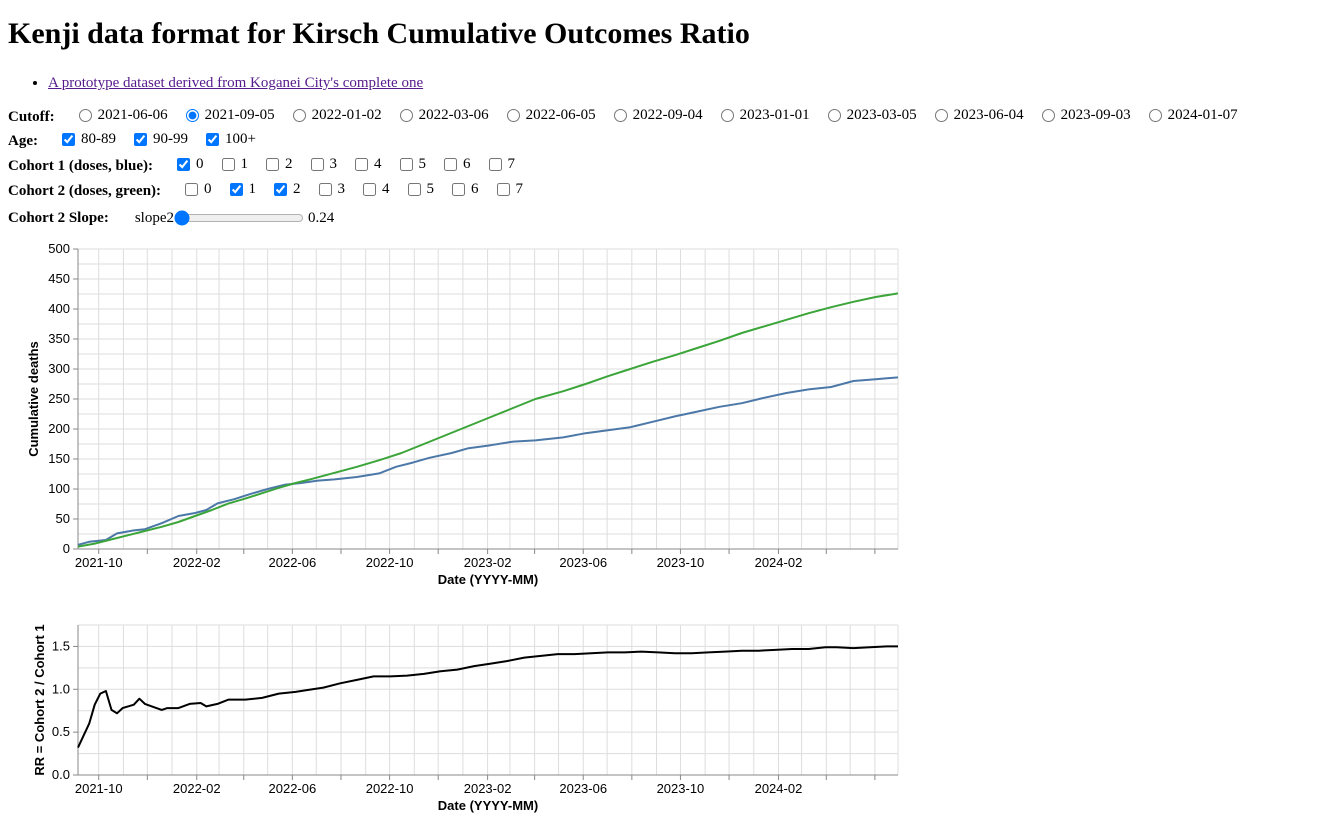  I want to click on x-tick-label: 2023-02, so click(488, 562).